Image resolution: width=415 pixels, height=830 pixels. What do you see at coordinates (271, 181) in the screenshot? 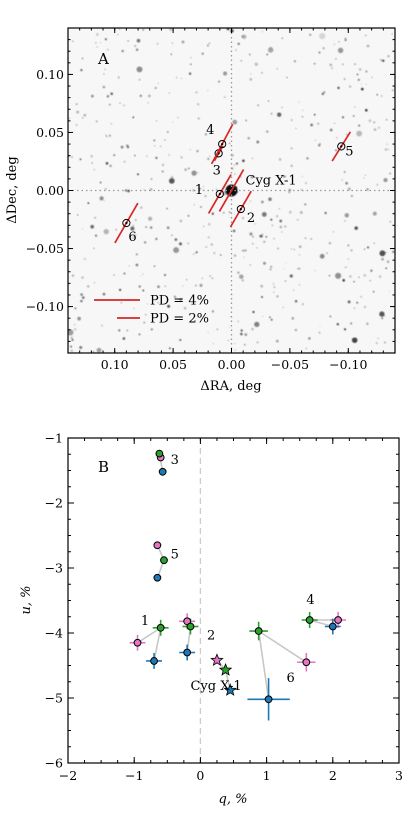
I see `target-label: Cyg X-1` at bounding box center [271, 181].